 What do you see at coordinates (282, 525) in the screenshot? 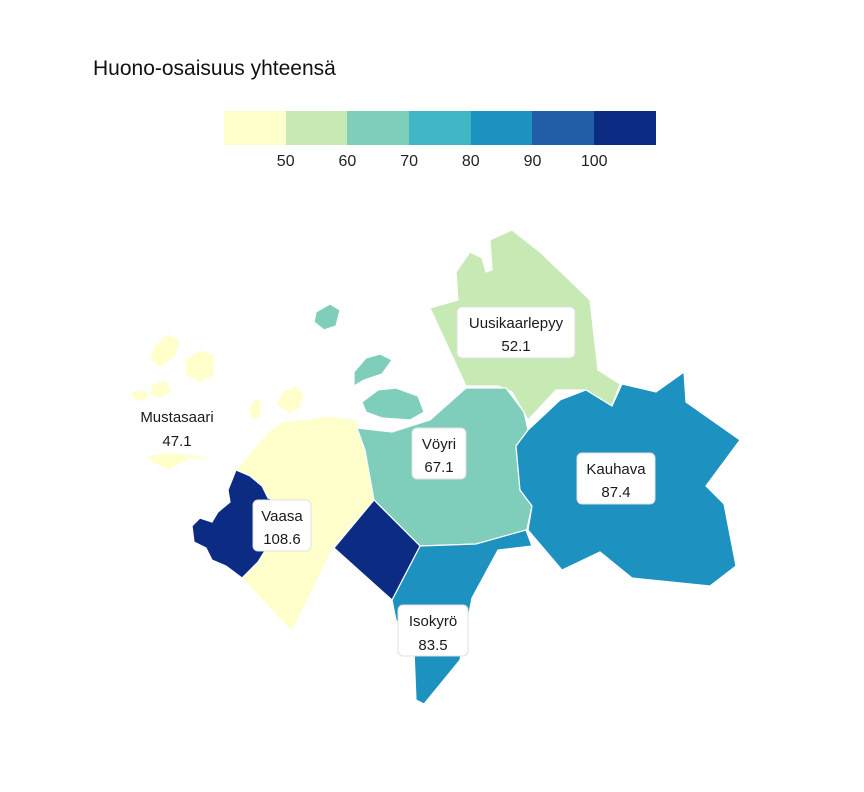
I see `label-vaasa: Vaasa 108.6` at bounding box center [282, 525].